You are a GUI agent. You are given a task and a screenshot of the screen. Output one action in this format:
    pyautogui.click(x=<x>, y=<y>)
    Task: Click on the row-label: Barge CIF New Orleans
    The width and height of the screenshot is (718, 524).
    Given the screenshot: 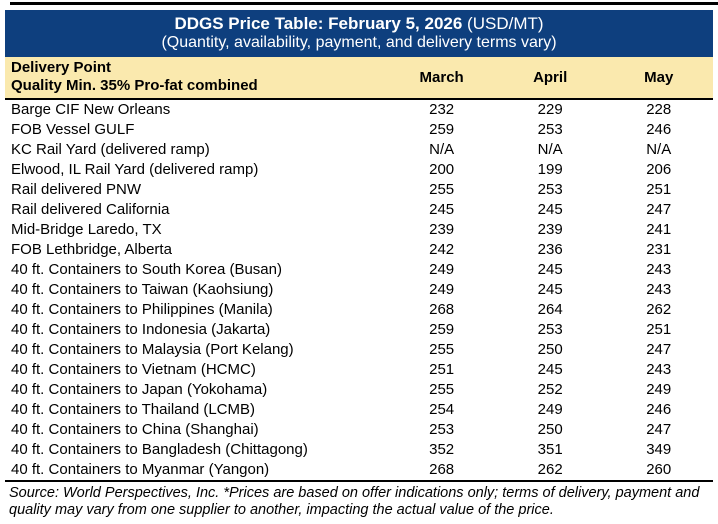 What is the action you would take?
    pyautogui.click(x=91, y=109)
    